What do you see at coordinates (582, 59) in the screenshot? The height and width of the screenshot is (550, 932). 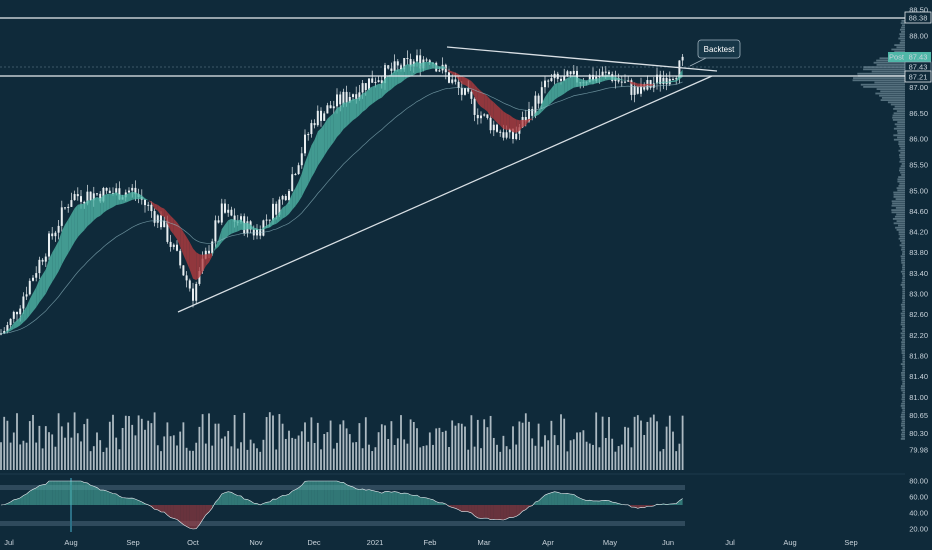 I see `falling-resistance-trendline` at bounding box center [582, 59].